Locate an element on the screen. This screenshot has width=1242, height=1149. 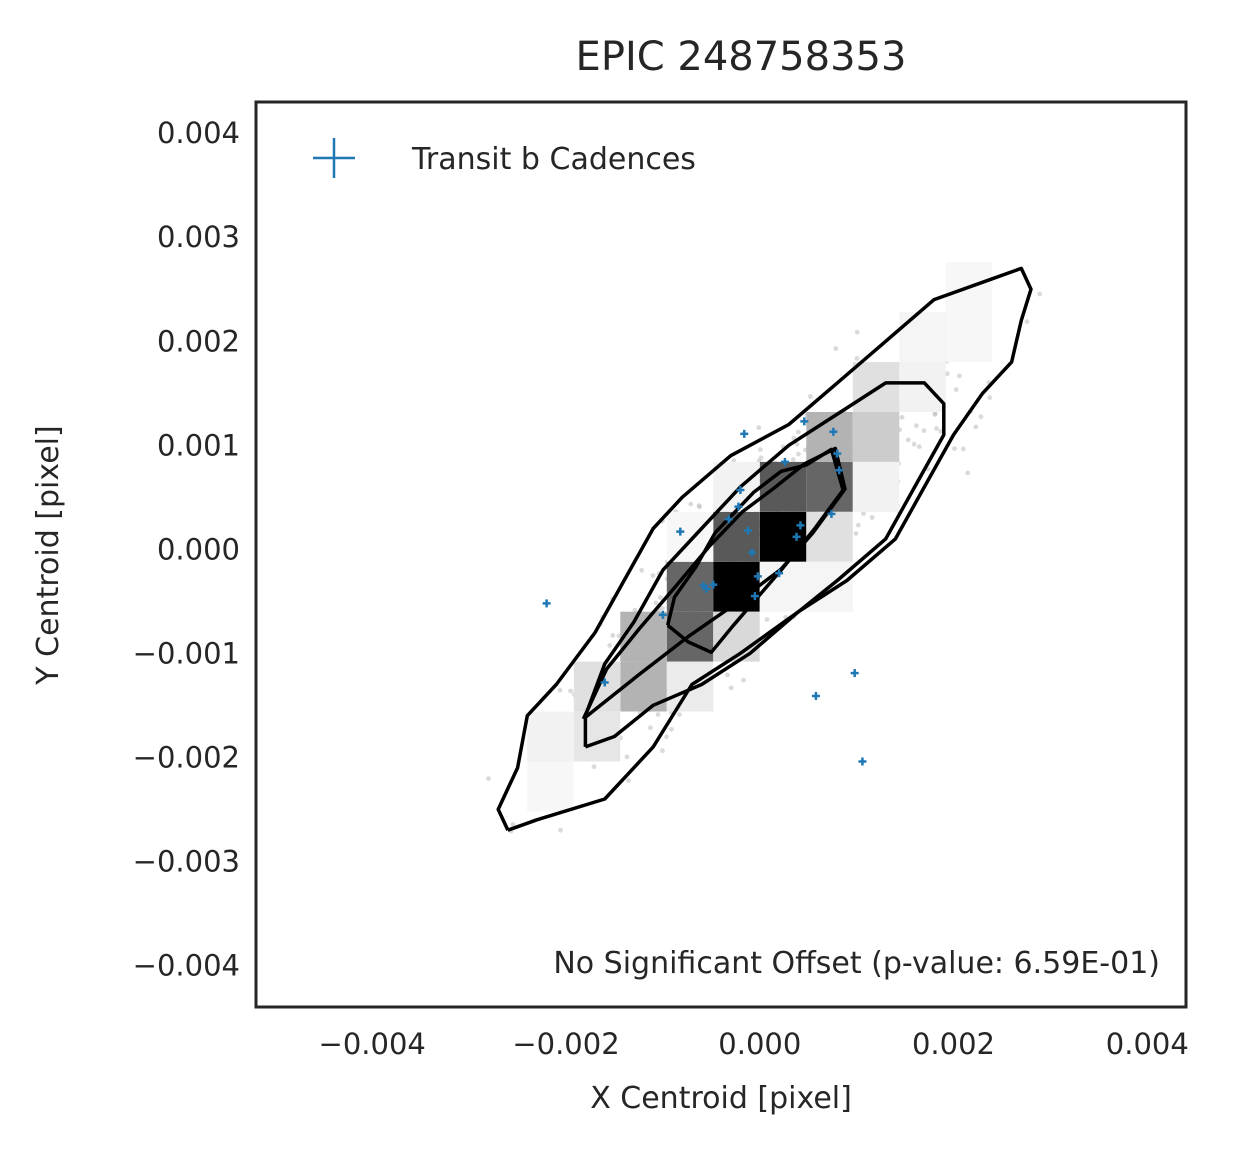
x-axis-ticks: −0.004 −0.002 0.000 0.002 0.004 is located at coordinates (754, 1044).